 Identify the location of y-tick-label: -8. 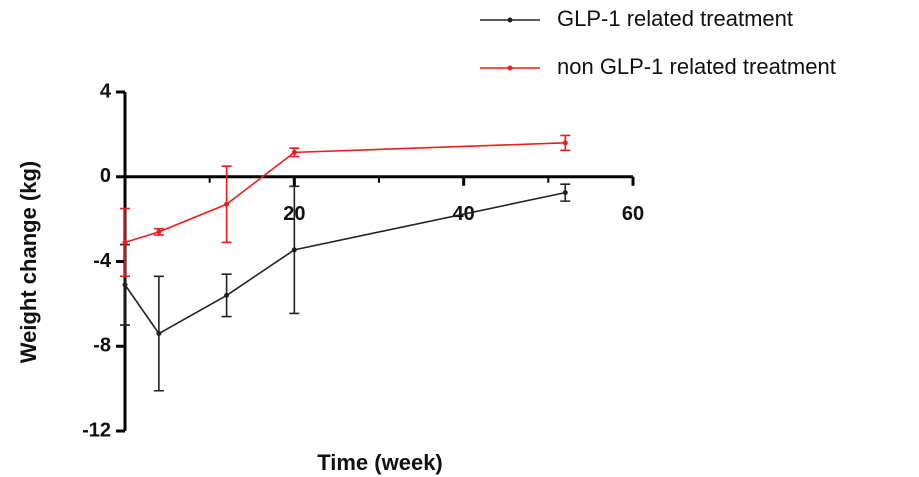
(102, 346).